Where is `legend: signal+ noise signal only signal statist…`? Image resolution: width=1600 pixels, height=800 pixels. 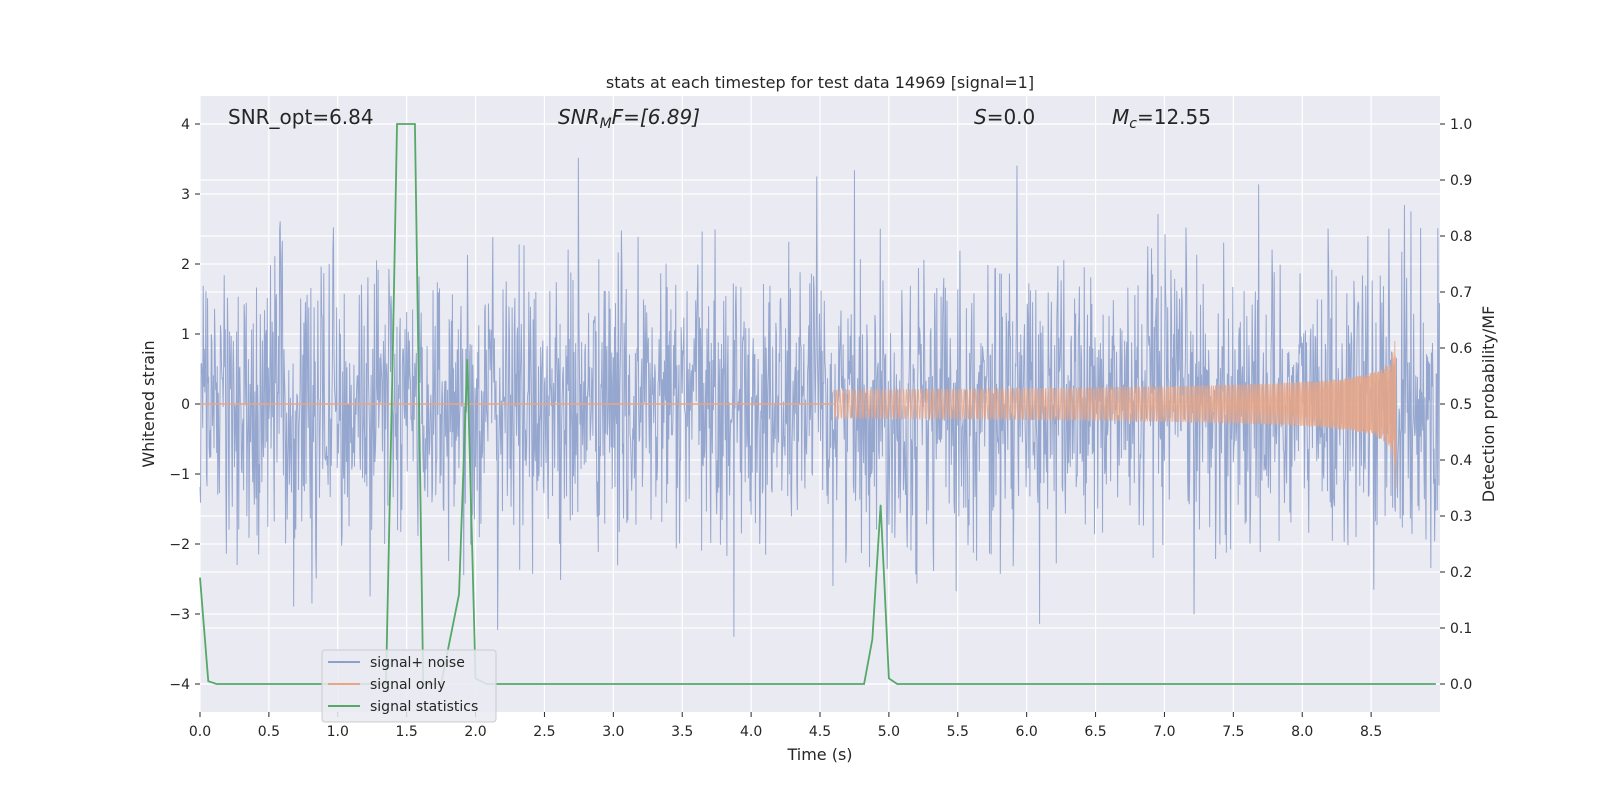
legend: signal+ noise signal only signal statist… is located at coordinates (409, 686).